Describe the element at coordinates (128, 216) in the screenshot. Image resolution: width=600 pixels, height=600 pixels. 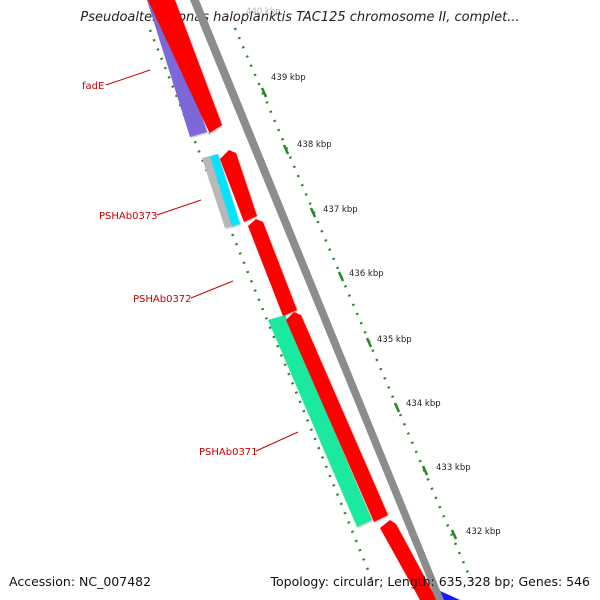
I see `gene-label-PSHAb0373: PSHAb0373` at that location.